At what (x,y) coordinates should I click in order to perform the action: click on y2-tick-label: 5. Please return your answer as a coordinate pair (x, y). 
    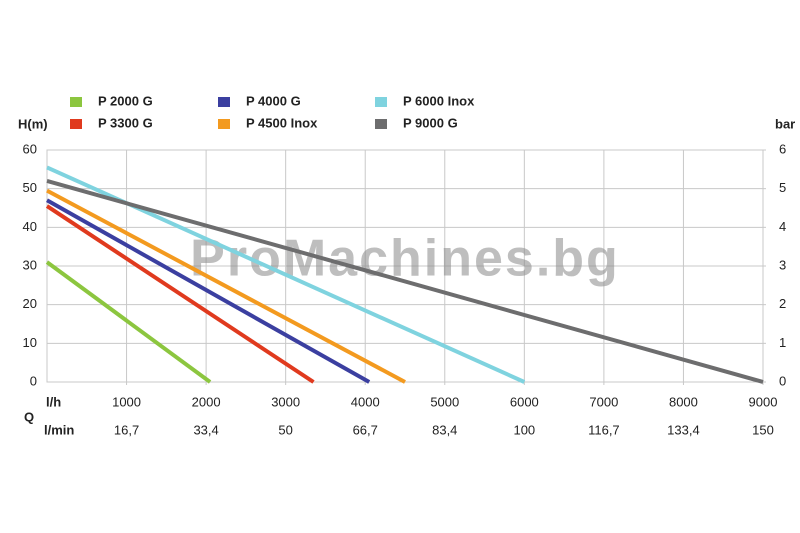
    Looking at the image, I should click on (782, 187).